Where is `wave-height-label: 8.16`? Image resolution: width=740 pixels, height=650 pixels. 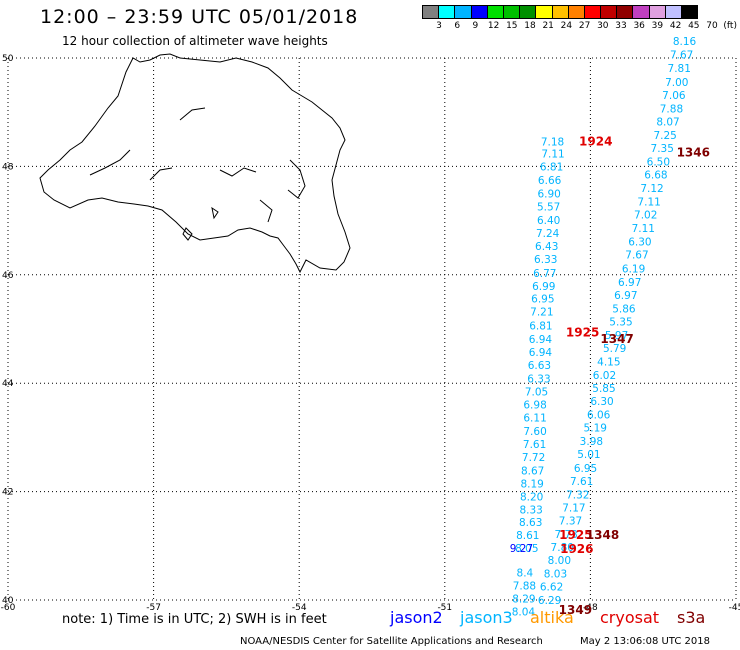 wave-height-label: 8.16 is located at coordinates (685, 42).